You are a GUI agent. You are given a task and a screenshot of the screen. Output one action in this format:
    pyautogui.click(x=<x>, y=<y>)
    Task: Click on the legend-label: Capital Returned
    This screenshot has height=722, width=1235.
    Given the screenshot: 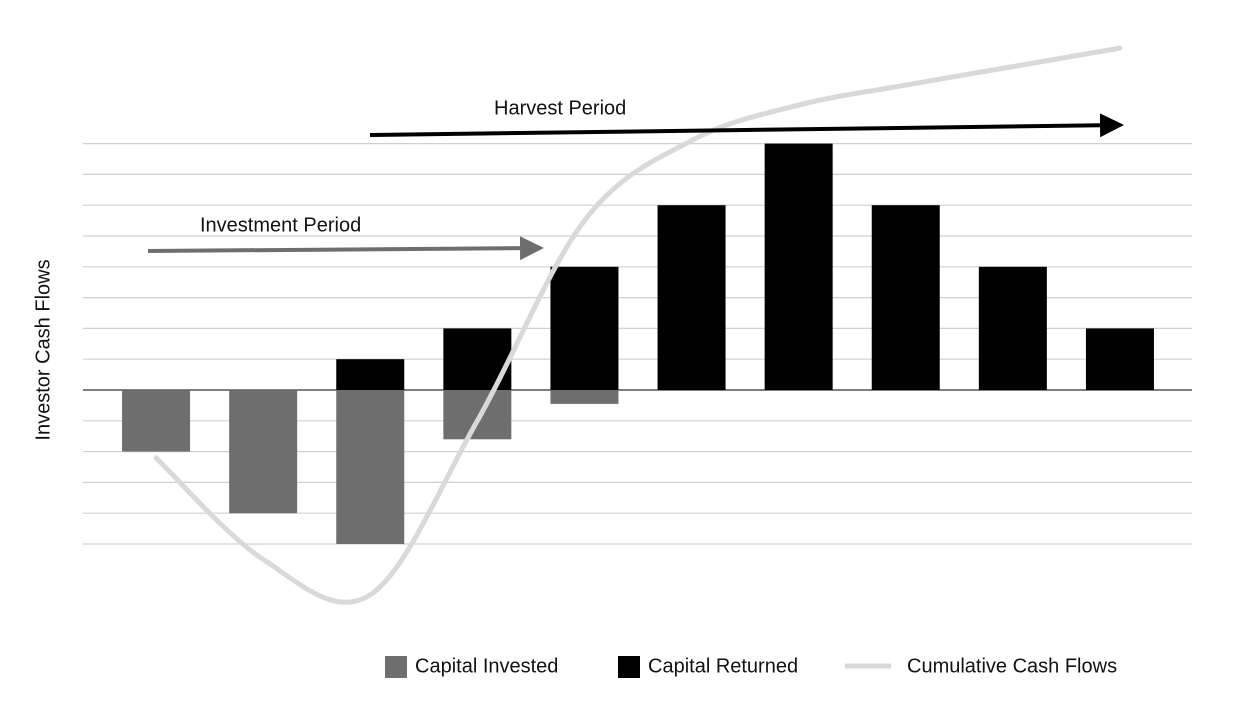 What is the action you would take?
    pyautogui.click(x=723, y=666)
    